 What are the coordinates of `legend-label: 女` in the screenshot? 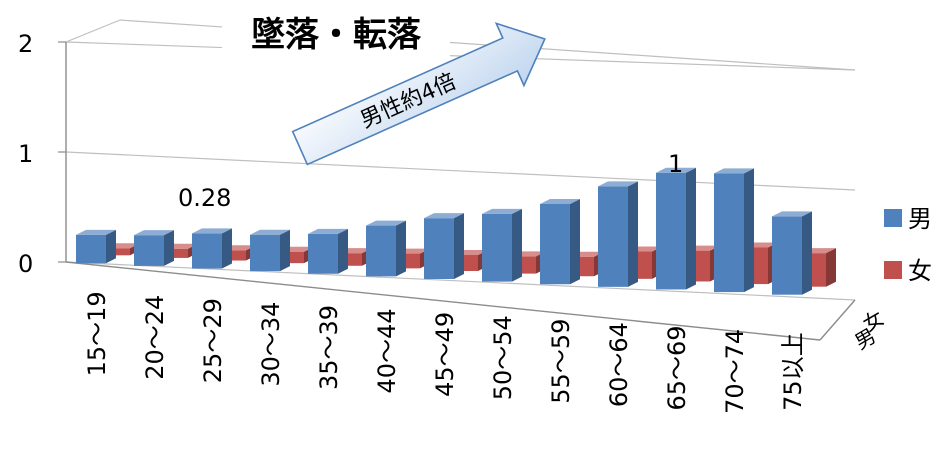 It's located at (920, 271).